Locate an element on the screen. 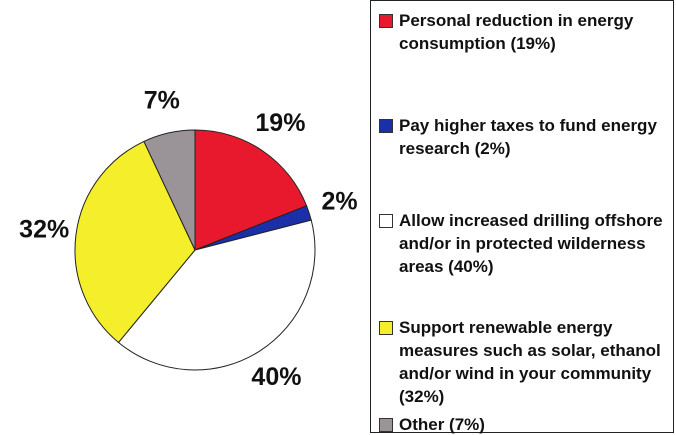  data-label: 2% is located at coordinates (339, 202).